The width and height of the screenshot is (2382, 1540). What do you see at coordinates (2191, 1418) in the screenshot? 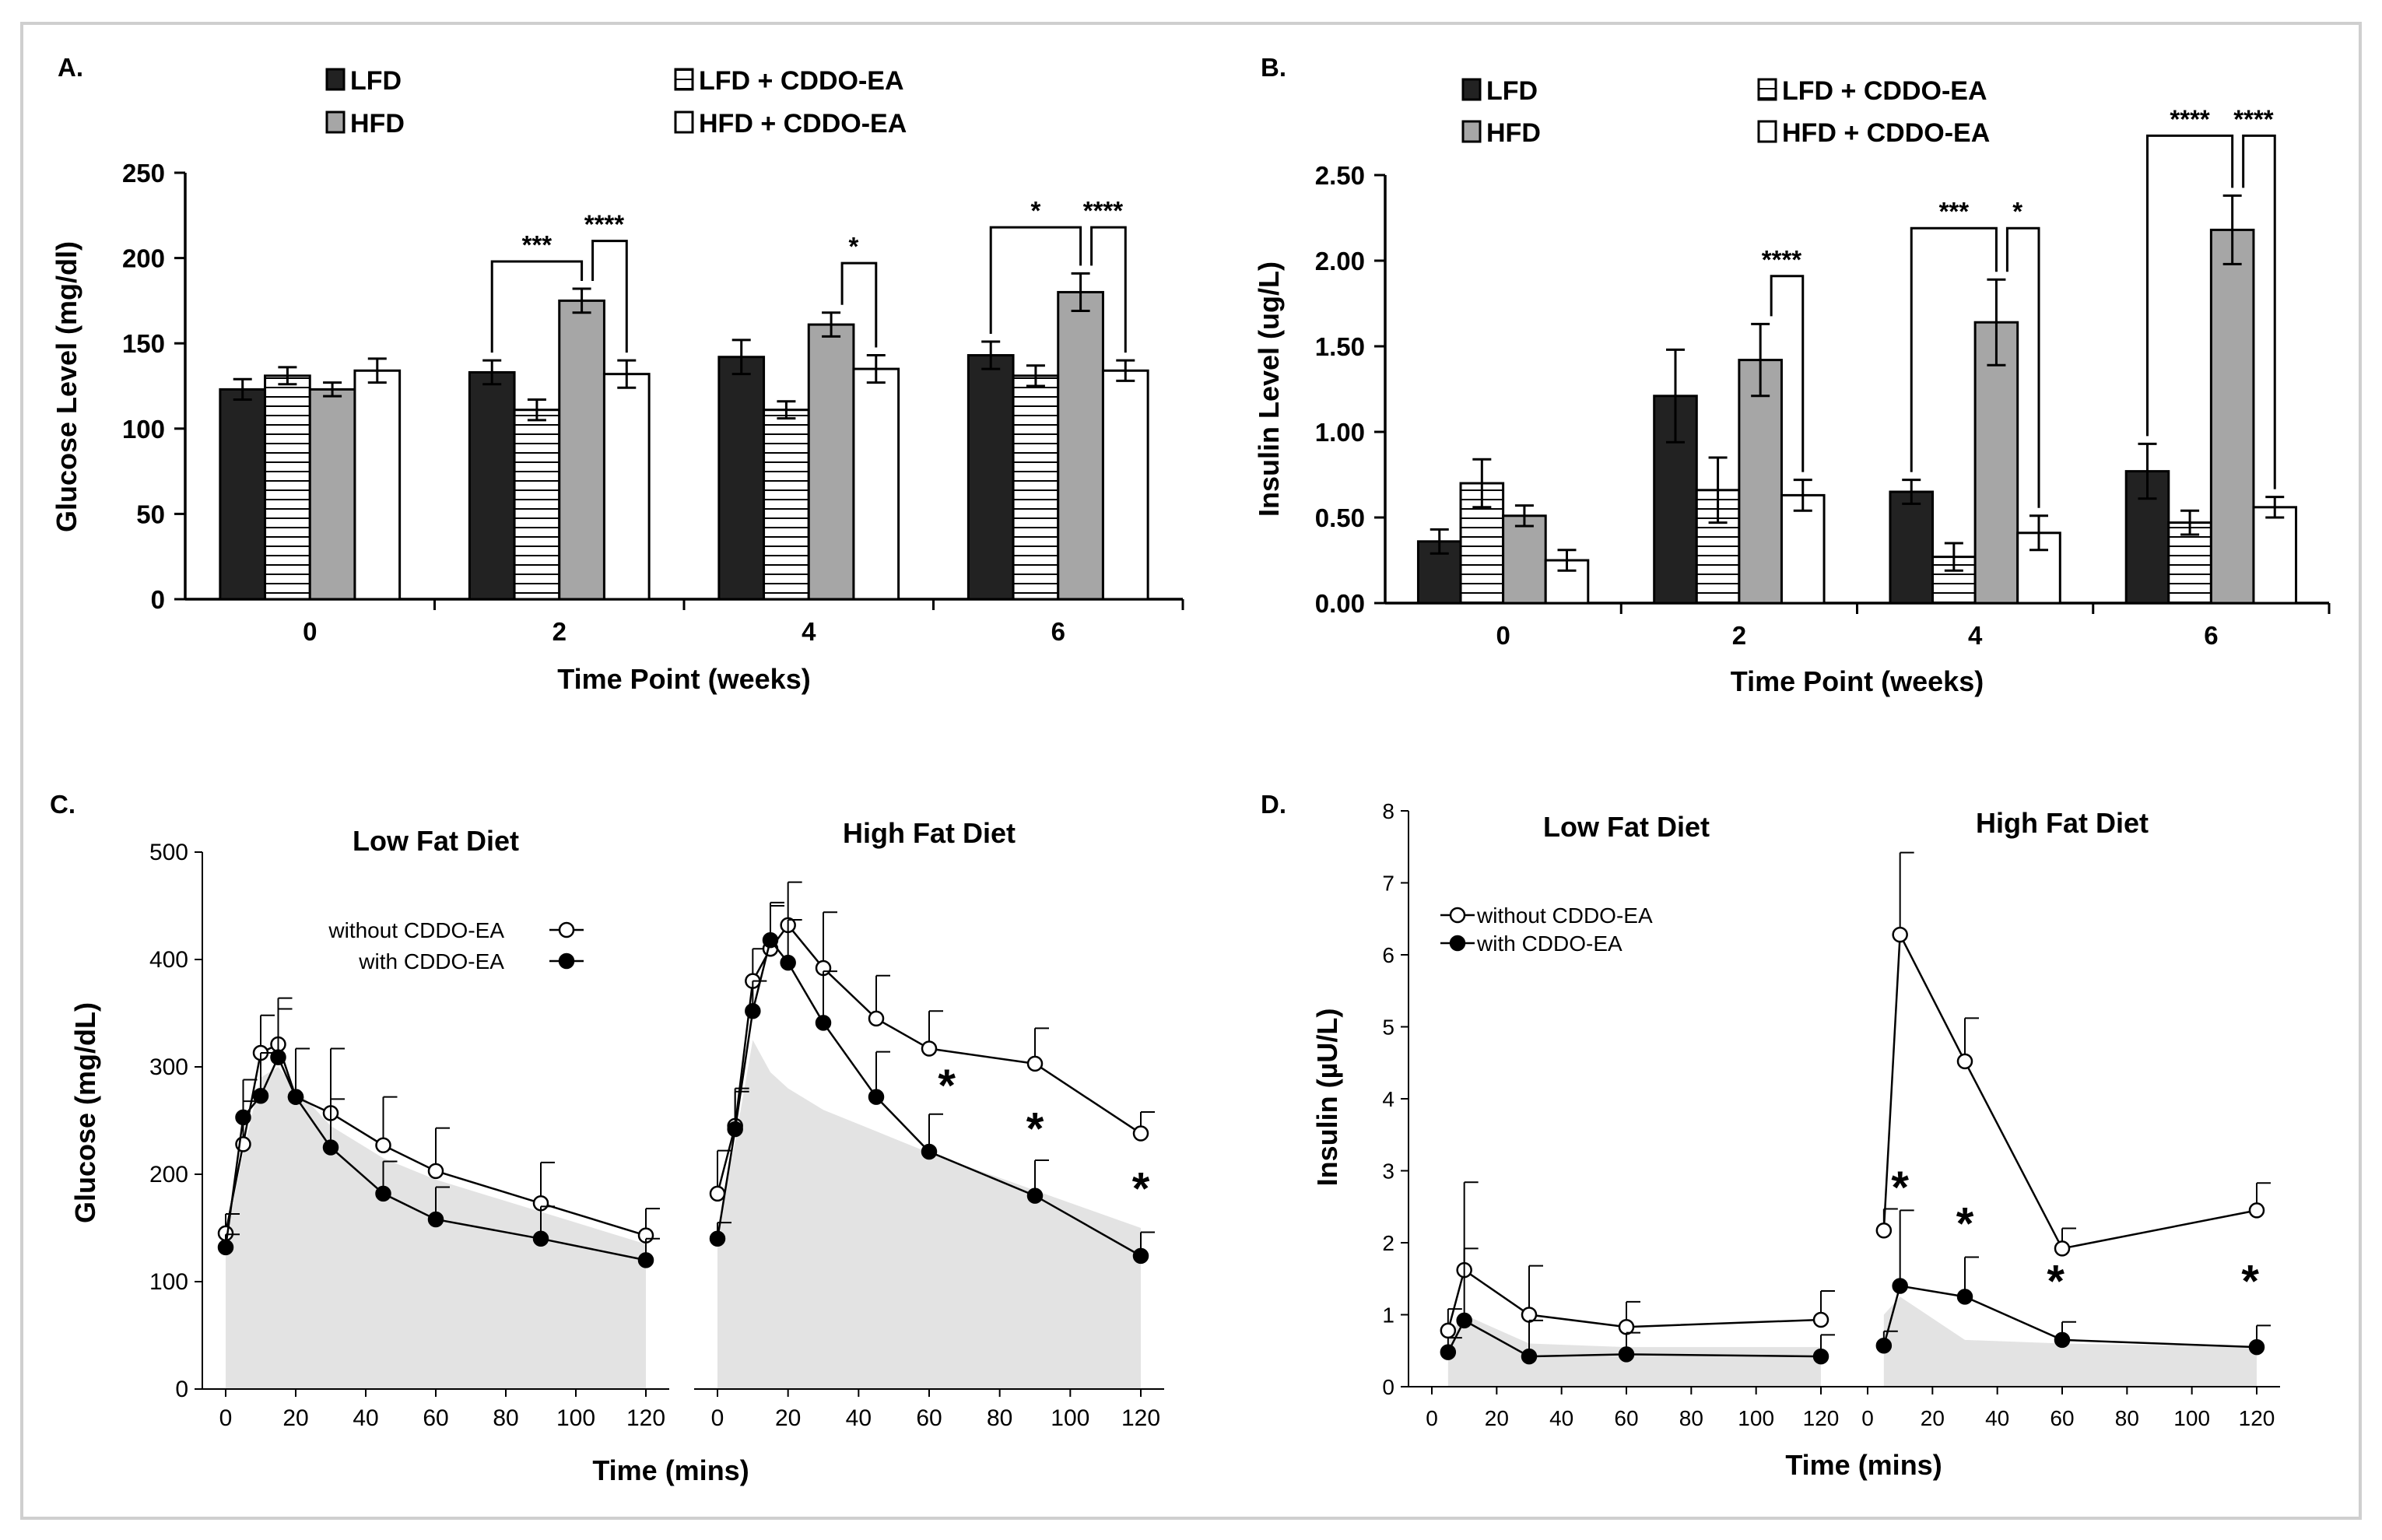
I see `x-tick-label: 100` at bounding box center [2191, 1418].